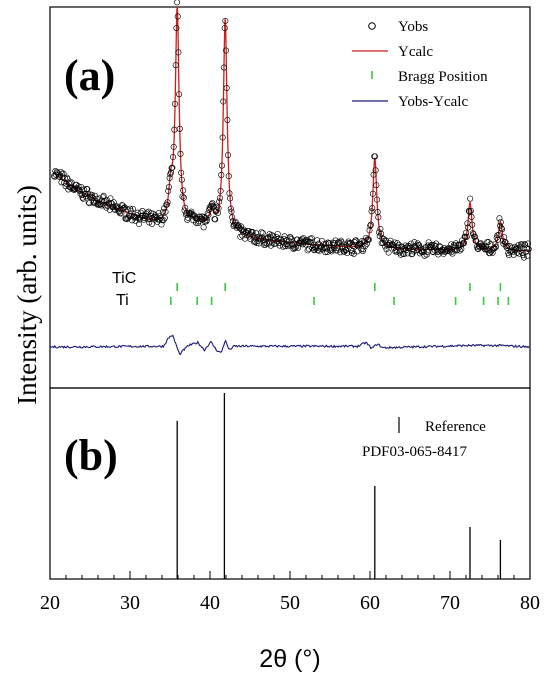 The image size is (550, 681). What do you see at coordinates (122, 300) in the screenshot?
I see `bragg-label-ti: Ti` at bounding box center [122, 300].